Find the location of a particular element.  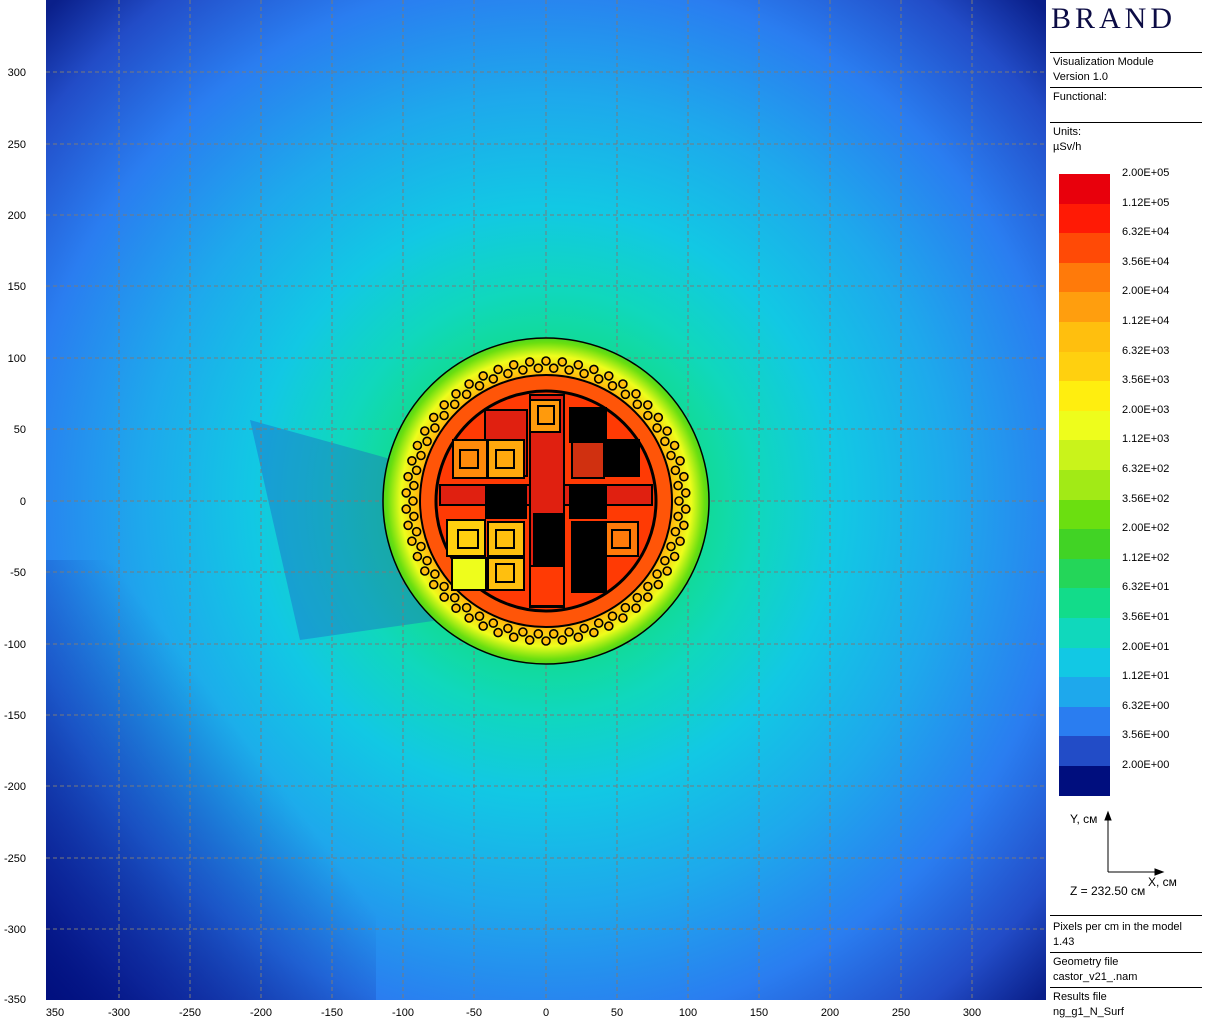

y-axis-label: Y, см is located at coordinates (1084, 819).